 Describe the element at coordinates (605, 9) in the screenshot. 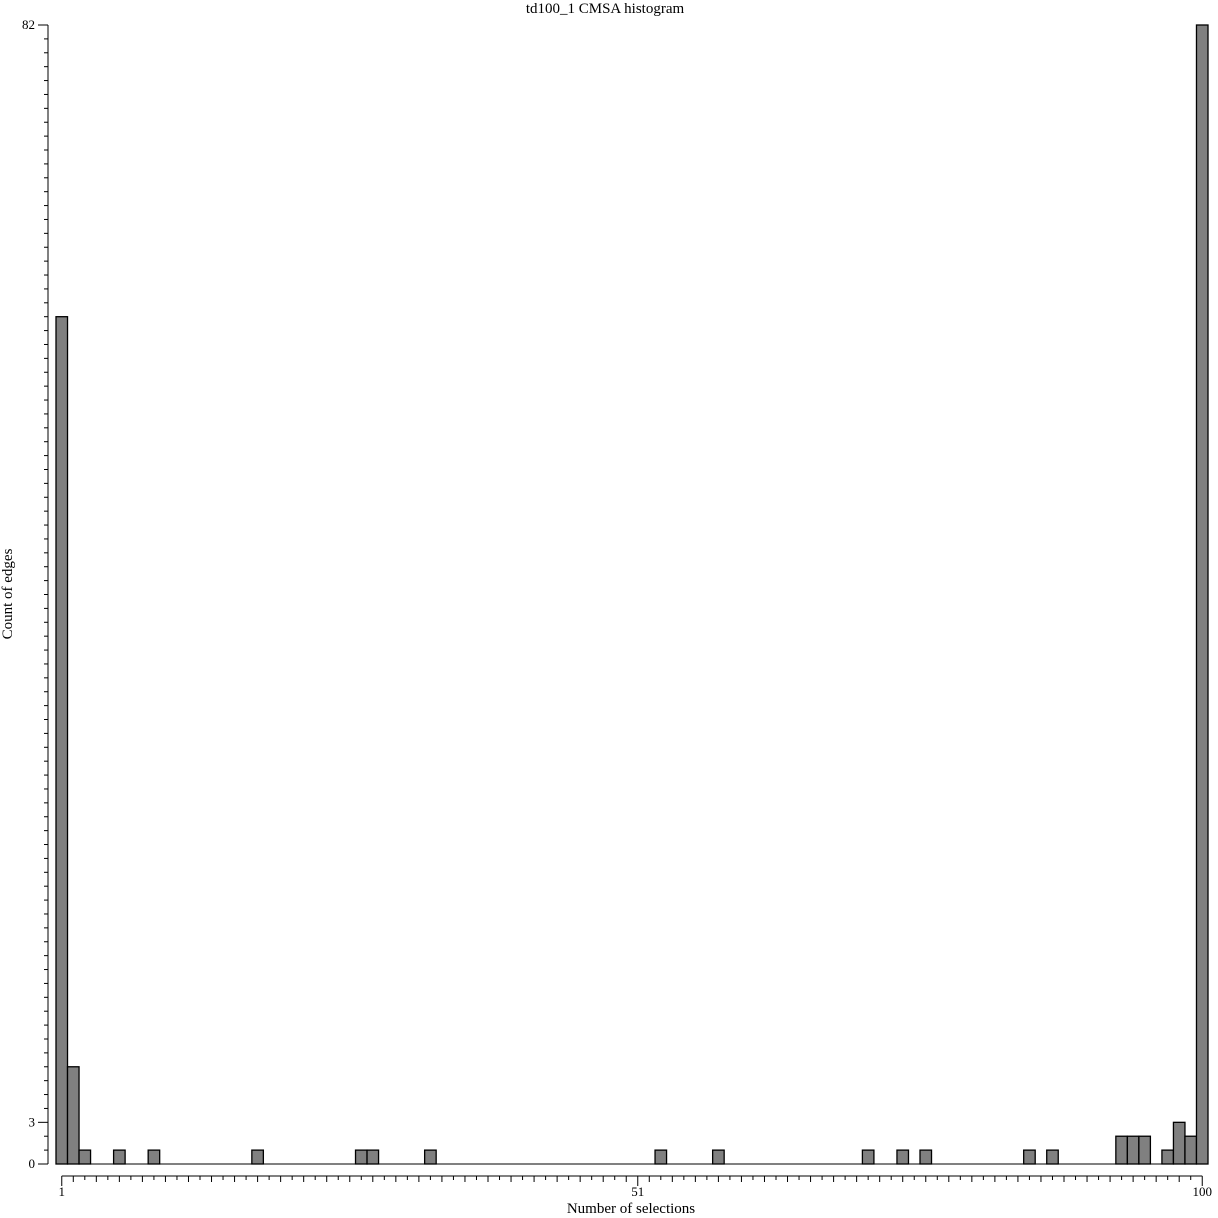

I see `chart-title: td100_1 CMSA histogram` at that location.